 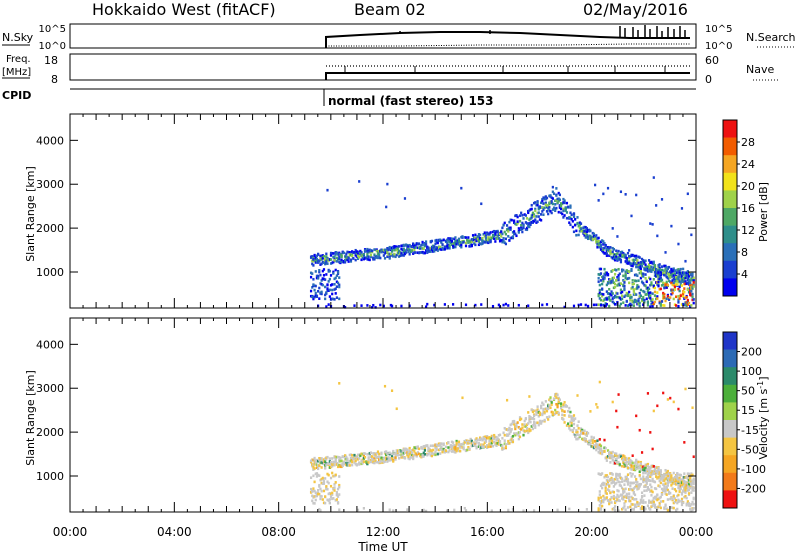 I want to click on x-tick-label: 12:00, so click(x=383, y=532).